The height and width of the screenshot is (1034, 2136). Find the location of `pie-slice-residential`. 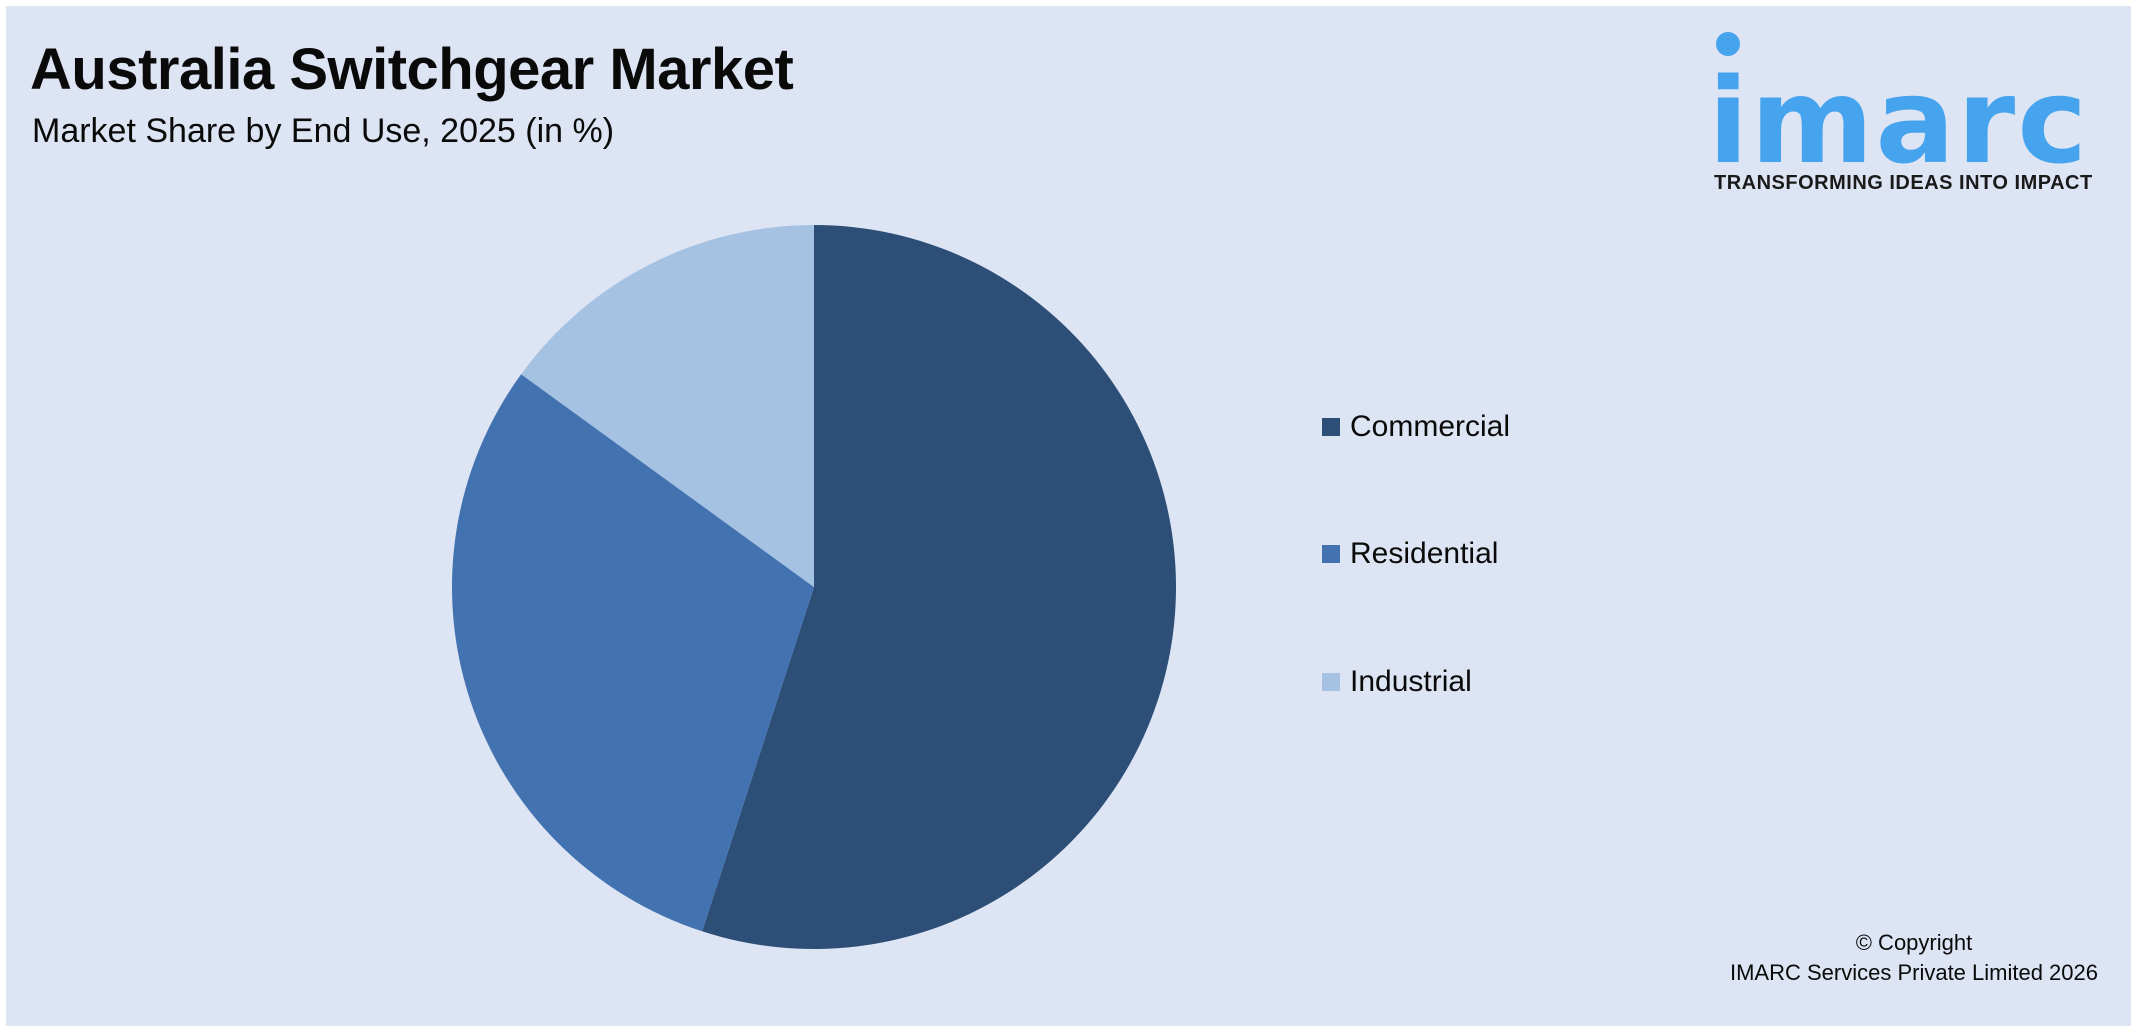

pie-slice-residential is located at coordinates (632, 653).